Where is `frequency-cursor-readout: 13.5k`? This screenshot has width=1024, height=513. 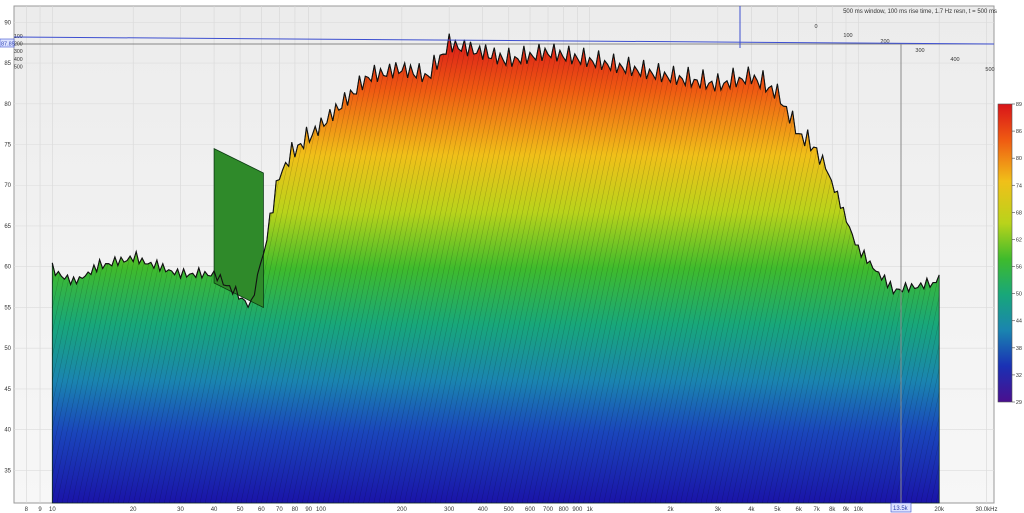
frequency-cursor-readout: 13.5k is located at coordinates (901, 509).